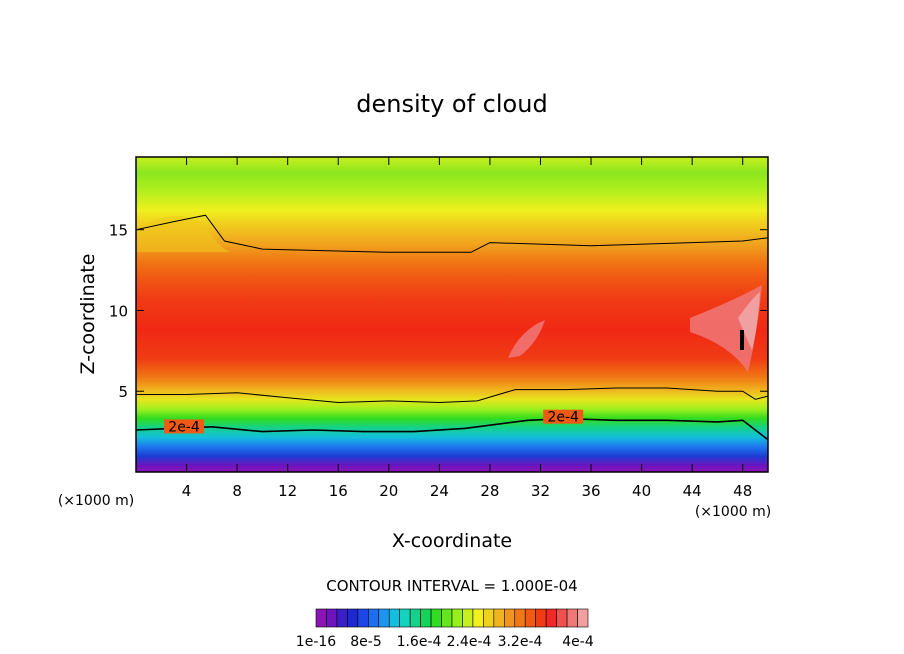 The image size is (904, 654). What do you see at coordinates (123, 392) in the screenshot?
I see `y-tick-label-0: 5` at bounding box center [123, 392].